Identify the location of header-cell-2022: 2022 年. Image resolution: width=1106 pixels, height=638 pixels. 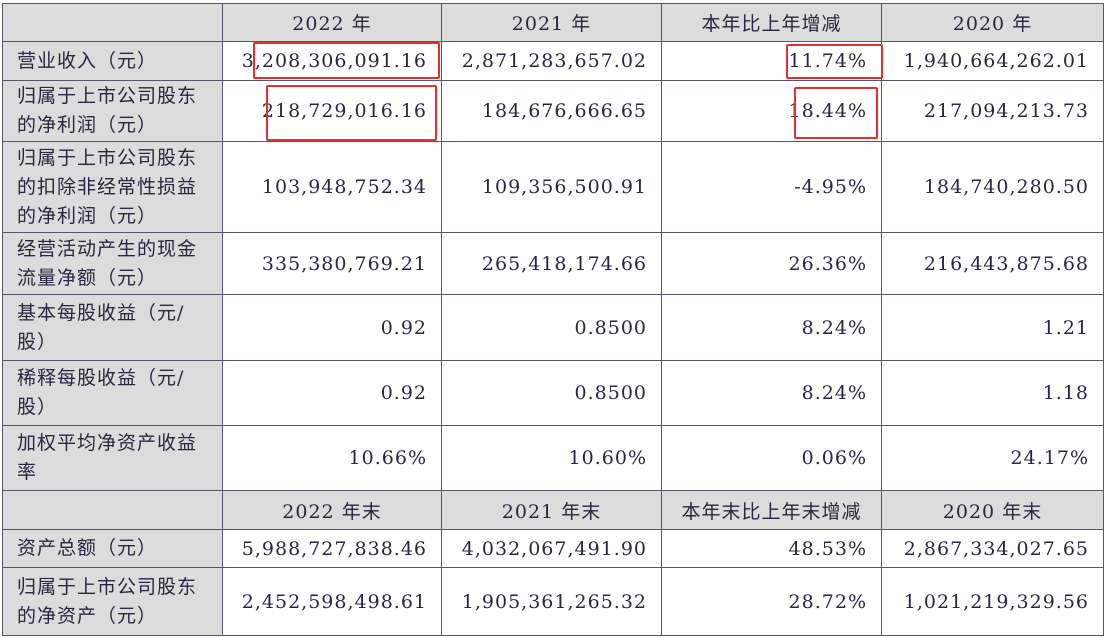
(332, 22).